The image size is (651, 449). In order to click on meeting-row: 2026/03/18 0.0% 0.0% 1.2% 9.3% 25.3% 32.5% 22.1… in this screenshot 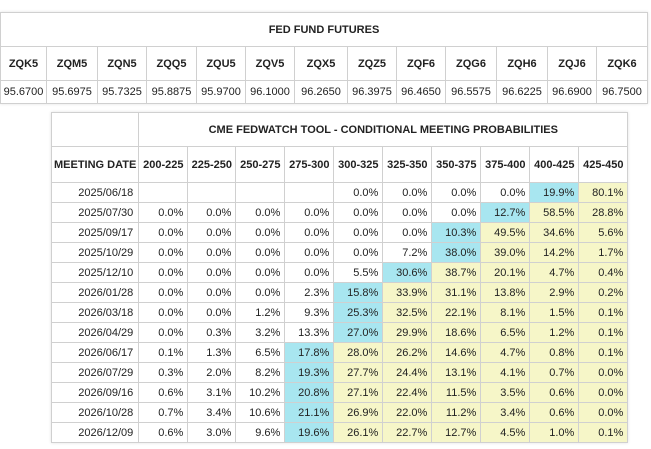, I will do `click(339, 312)`.